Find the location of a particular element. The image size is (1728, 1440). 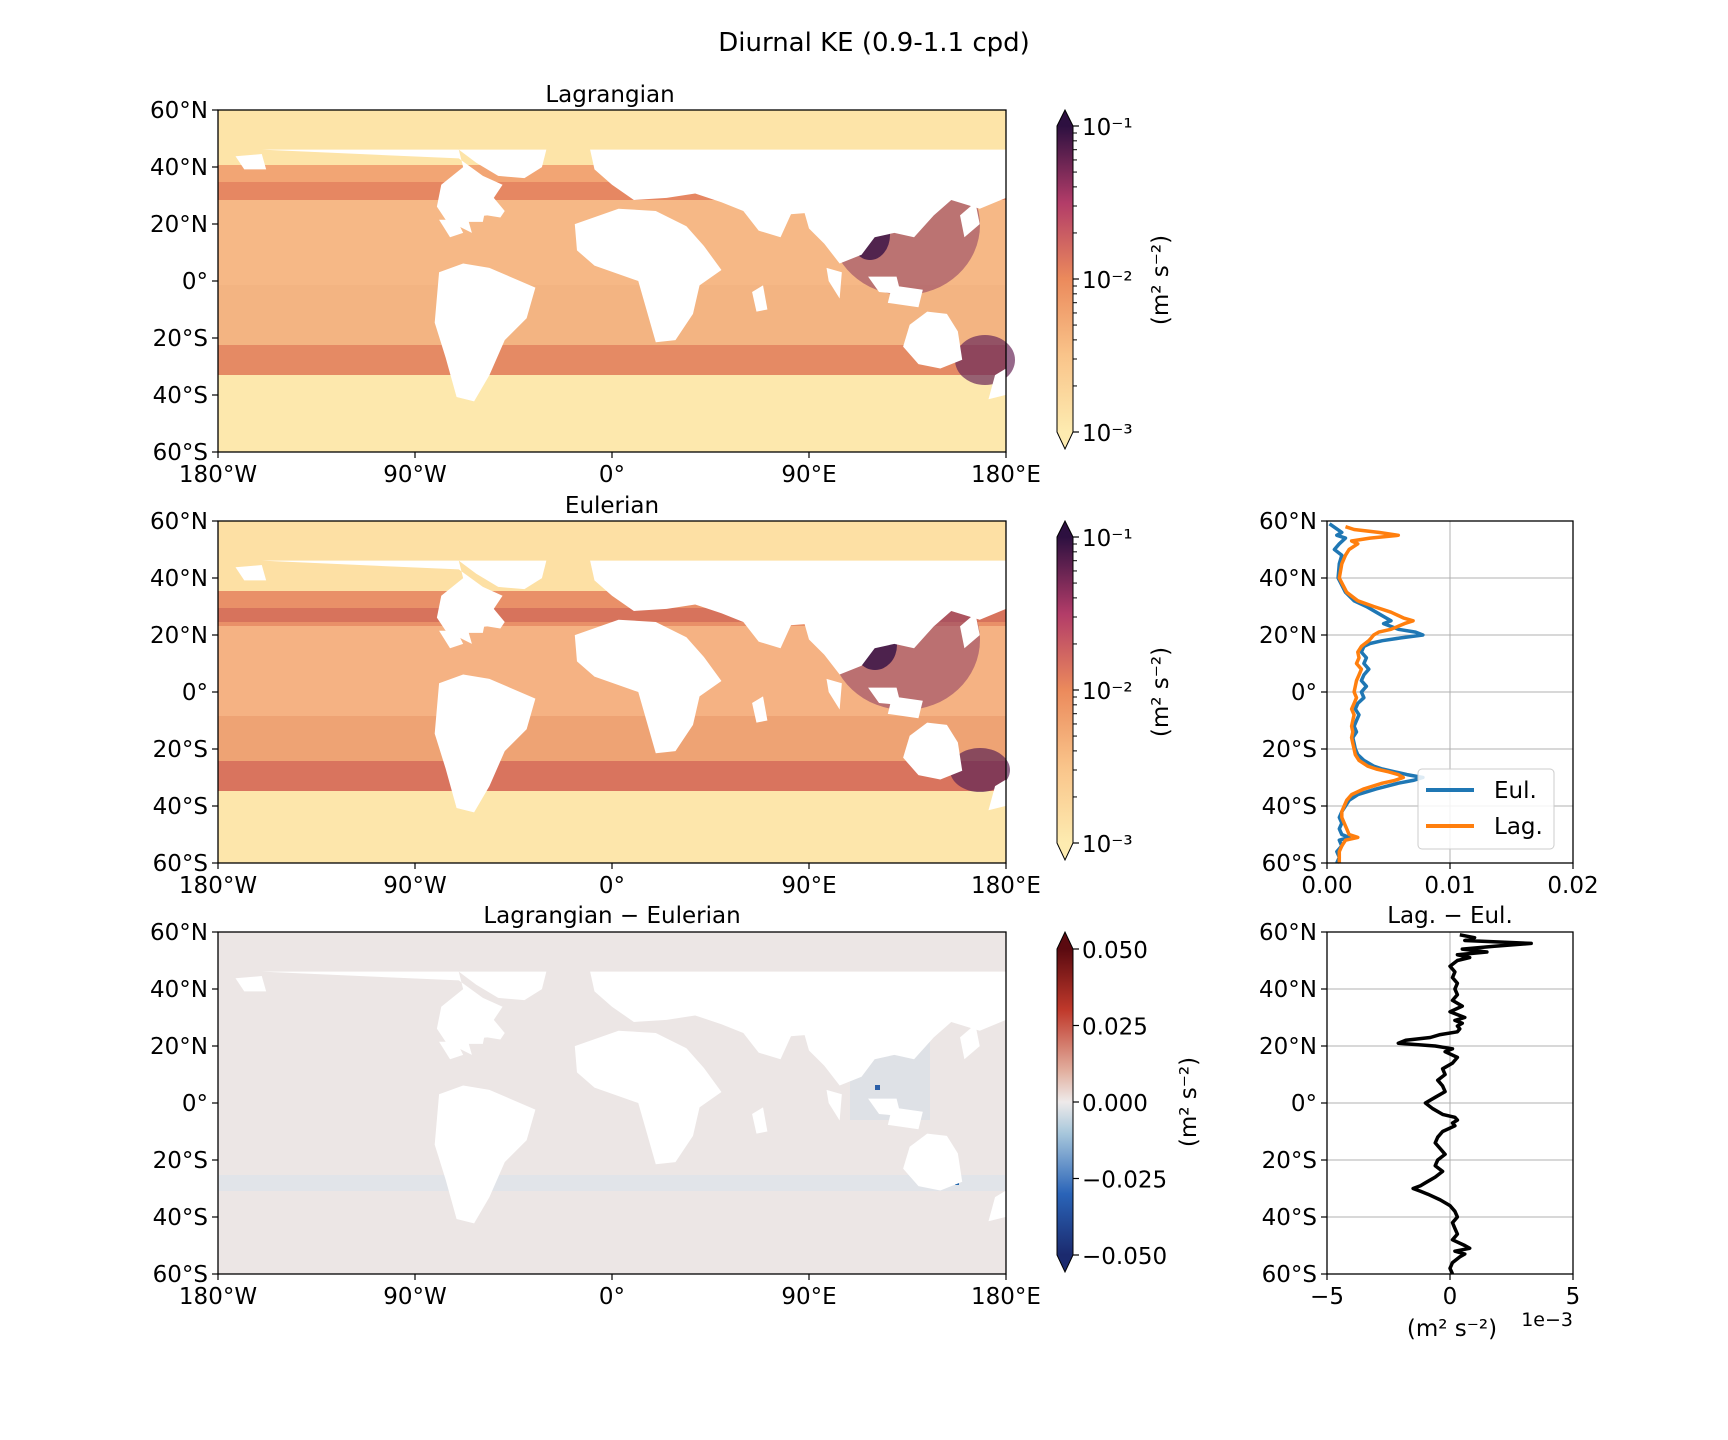

colorbar-diff: 0.050 0.025 0.000 −0.025 −0.050 is located at coordinates (1111, 1102).